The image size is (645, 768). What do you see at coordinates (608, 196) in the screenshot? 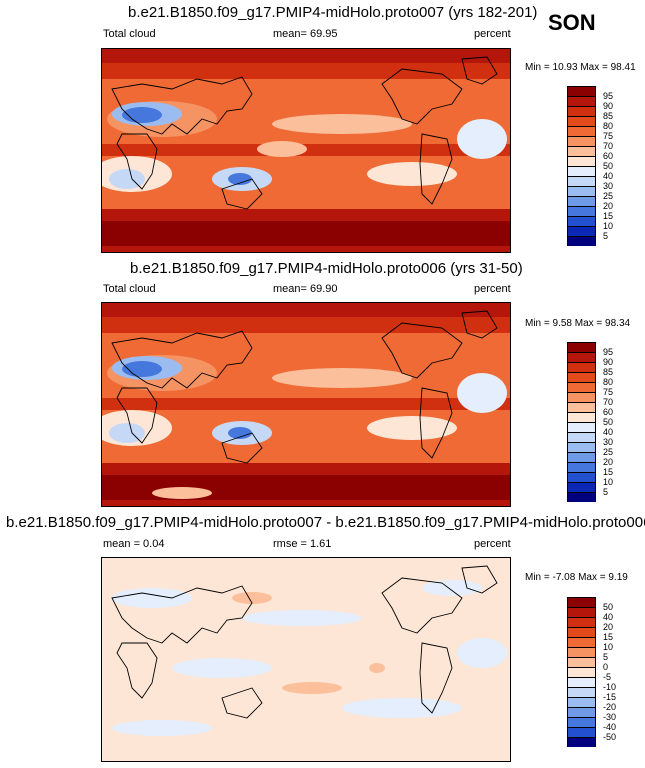
I see `panel1-colorbar-label: 25` at bounding box center [608, 196].